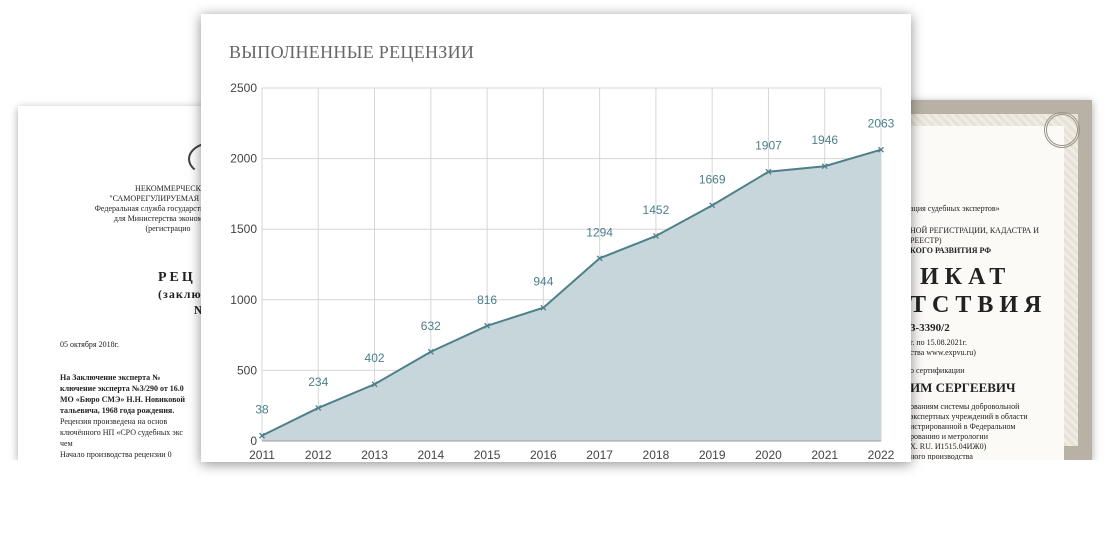  Describe the element at coordinates (824, 455) in the screenshot. I see `x-tick-label: 2021` at that location.